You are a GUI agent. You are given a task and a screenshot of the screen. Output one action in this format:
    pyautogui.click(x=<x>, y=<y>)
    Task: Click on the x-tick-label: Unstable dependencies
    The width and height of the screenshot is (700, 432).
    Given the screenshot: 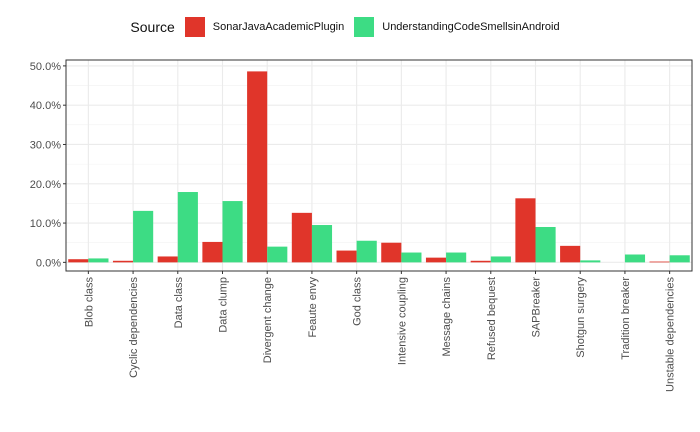 What is the action you would take?
    pyautogui.click(x=671, y=334)
    